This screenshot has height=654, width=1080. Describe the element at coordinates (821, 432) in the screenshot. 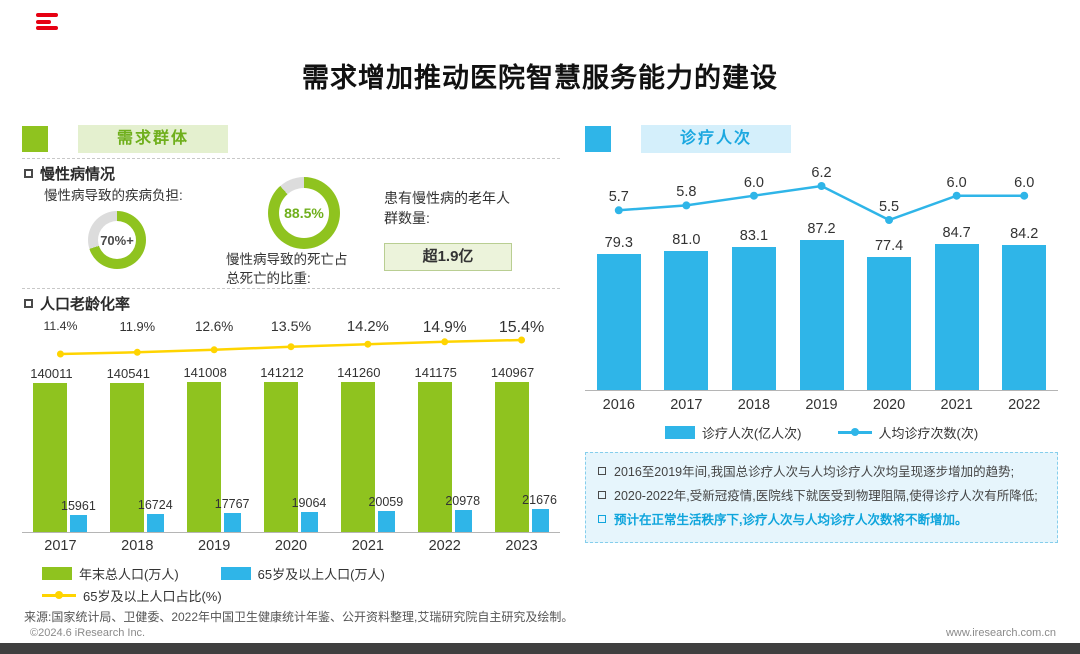

I see `visits-legend-row: 诊疗人次(亿人次) 人均诊疗次数(次)` at that location.